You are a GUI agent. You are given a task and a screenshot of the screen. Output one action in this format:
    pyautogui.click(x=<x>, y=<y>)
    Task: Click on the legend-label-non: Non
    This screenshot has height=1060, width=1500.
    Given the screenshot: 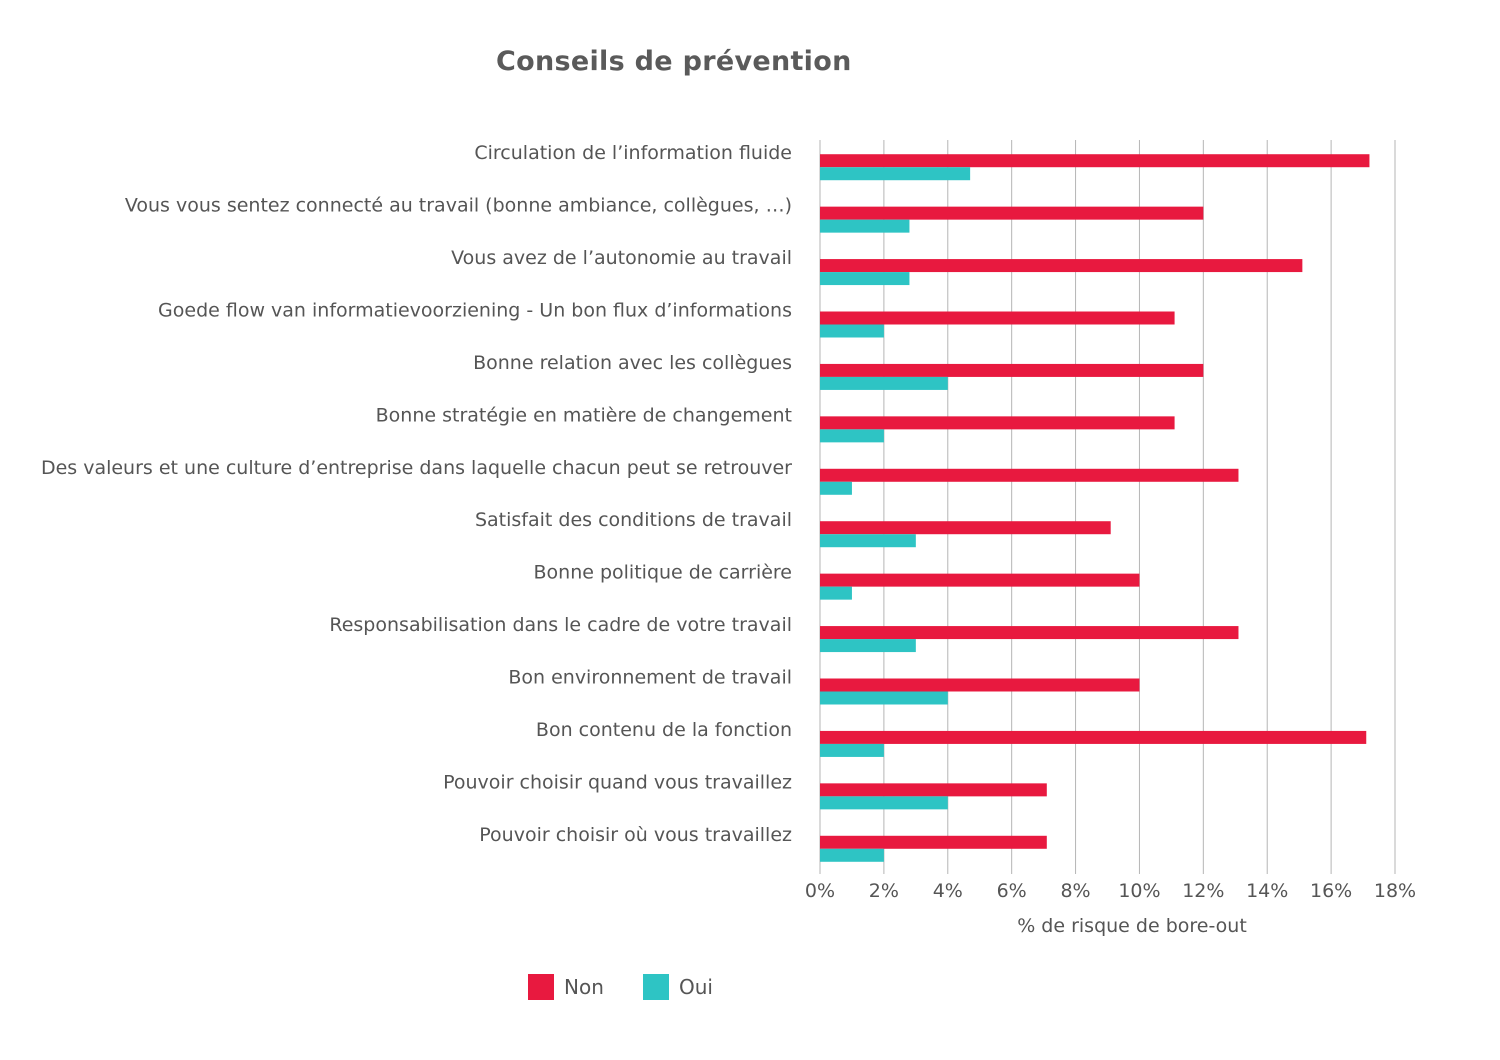 What is the action you would take?
    pyautogui.click(x=584, y=987)
    